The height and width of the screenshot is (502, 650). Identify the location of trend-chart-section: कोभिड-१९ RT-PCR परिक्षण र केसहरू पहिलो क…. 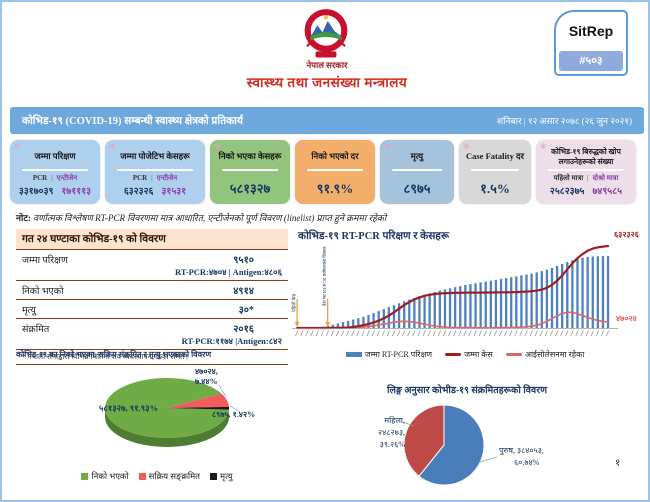
(468, 294).